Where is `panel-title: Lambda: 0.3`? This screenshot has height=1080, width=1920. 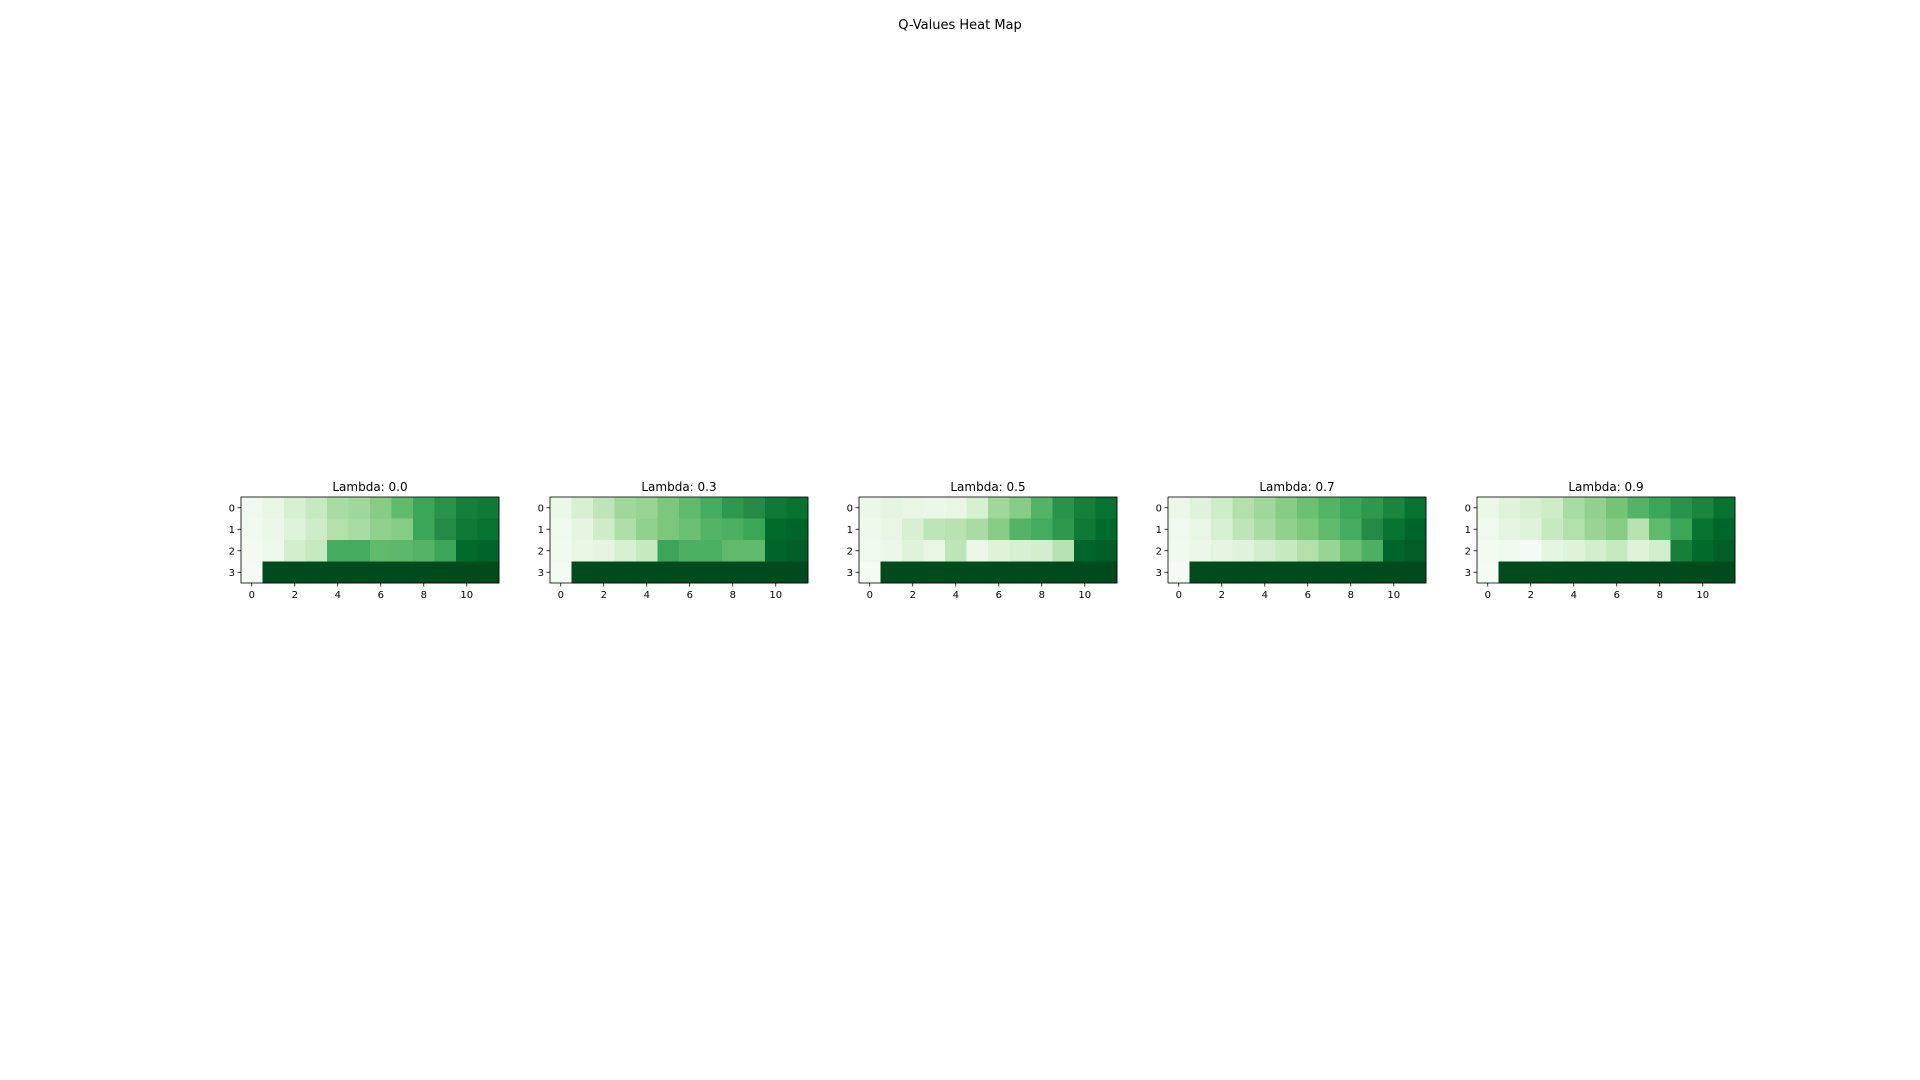 panel-title: Lambda: 0.3 is located at coordinates (678, 487).